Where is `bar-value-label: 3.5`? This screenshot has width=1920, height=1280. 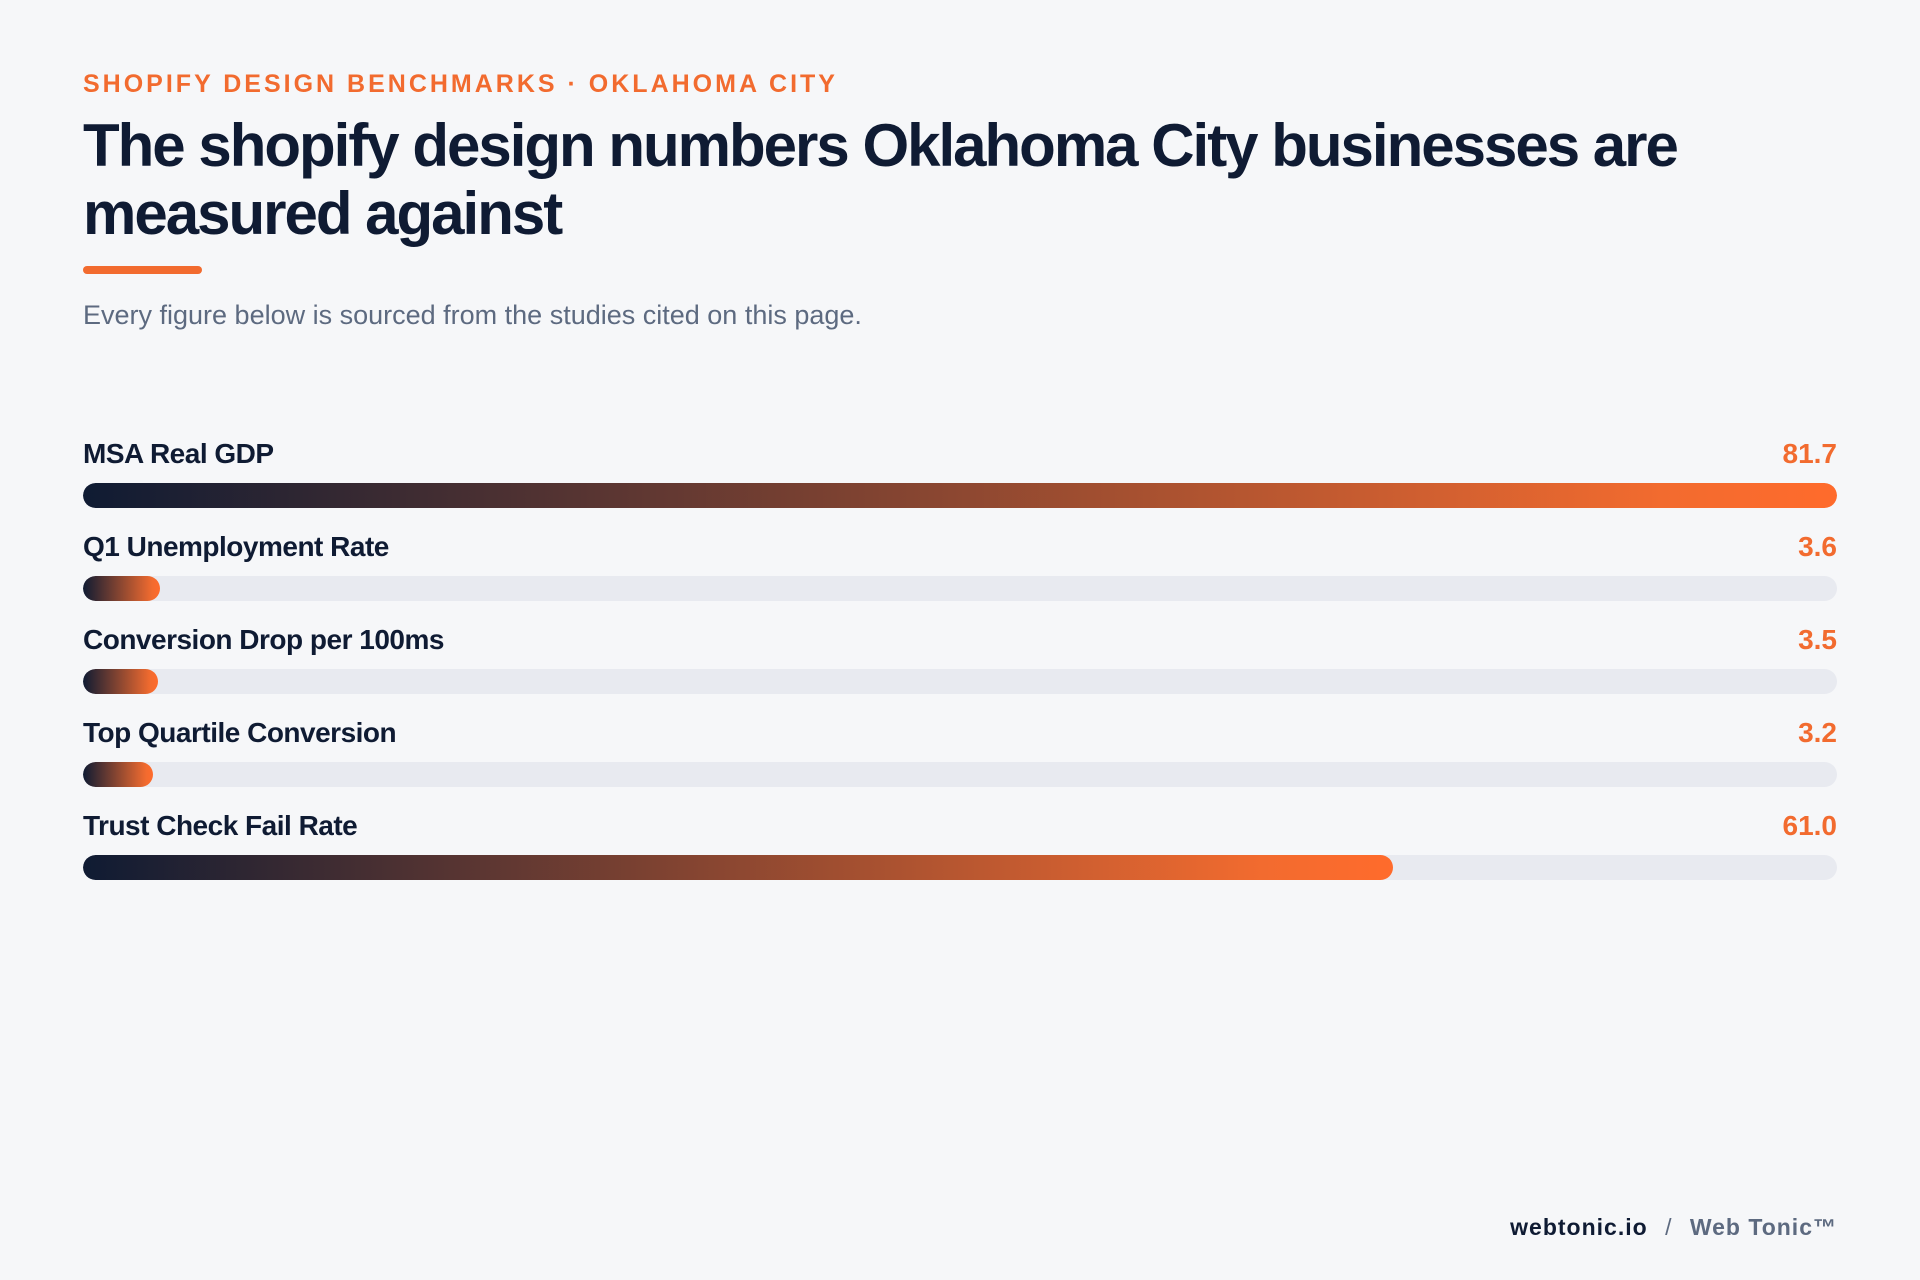 bar-value-label: 3.5 is located at coordinates (1817, 639).